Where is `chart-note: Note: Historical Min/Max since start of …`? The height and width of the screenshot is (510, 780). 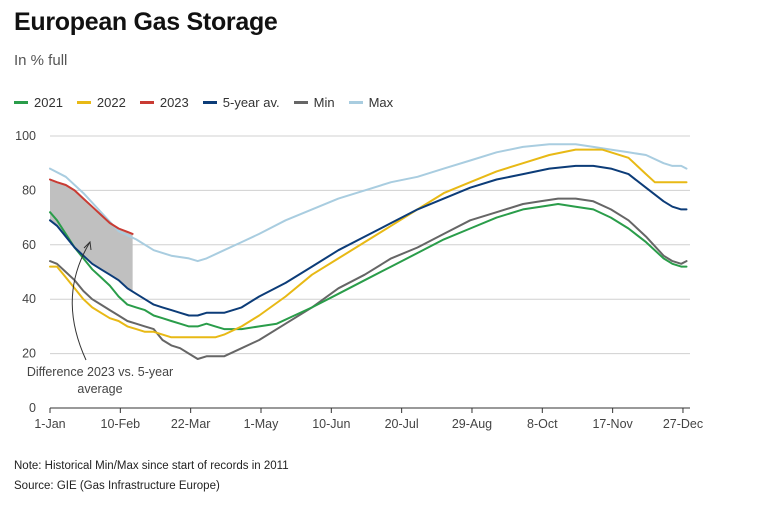
chart-note: Note: Historical Min/Max since start of … is located at coordinates (151, 466).